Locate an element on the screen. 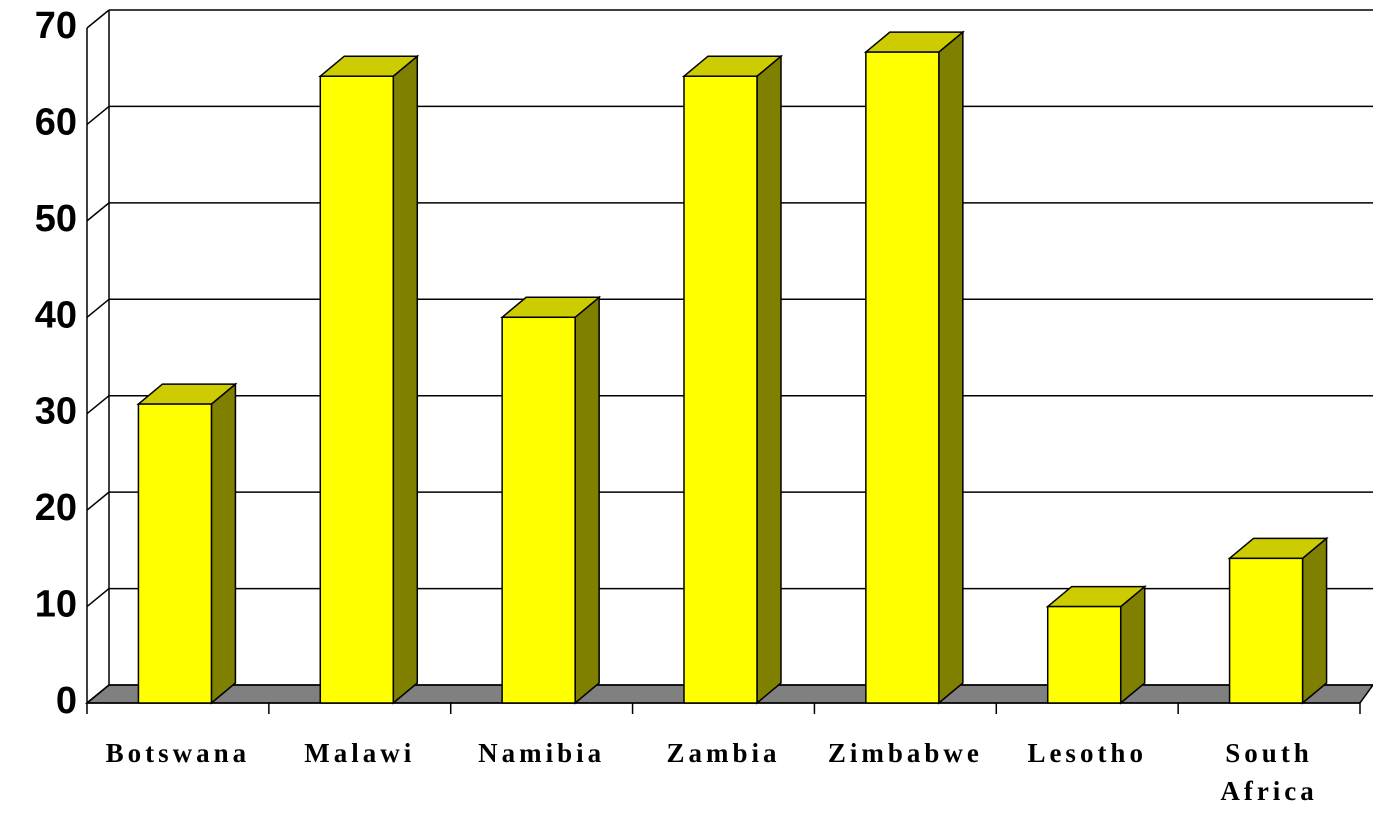 This screenshot has height=822, width=1373. y-tick-label: 30 is located at coordinates (56, 412).